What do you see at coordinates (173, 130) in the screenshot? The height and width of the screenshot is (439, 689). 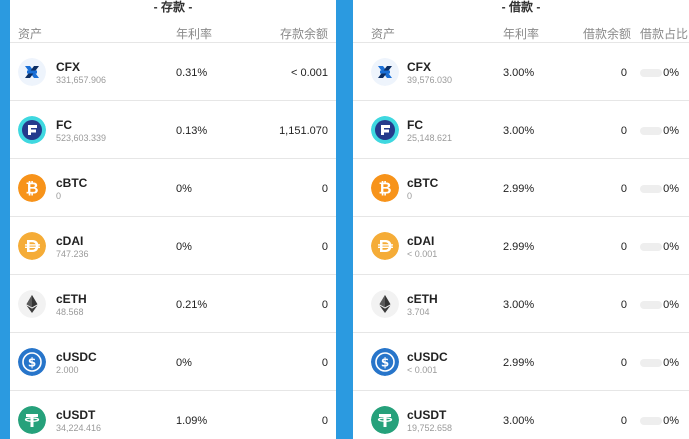 I see `deposit-row-fc: FC 523,603.339 0.13% 1,151.070` at bounding box center [173, 130].